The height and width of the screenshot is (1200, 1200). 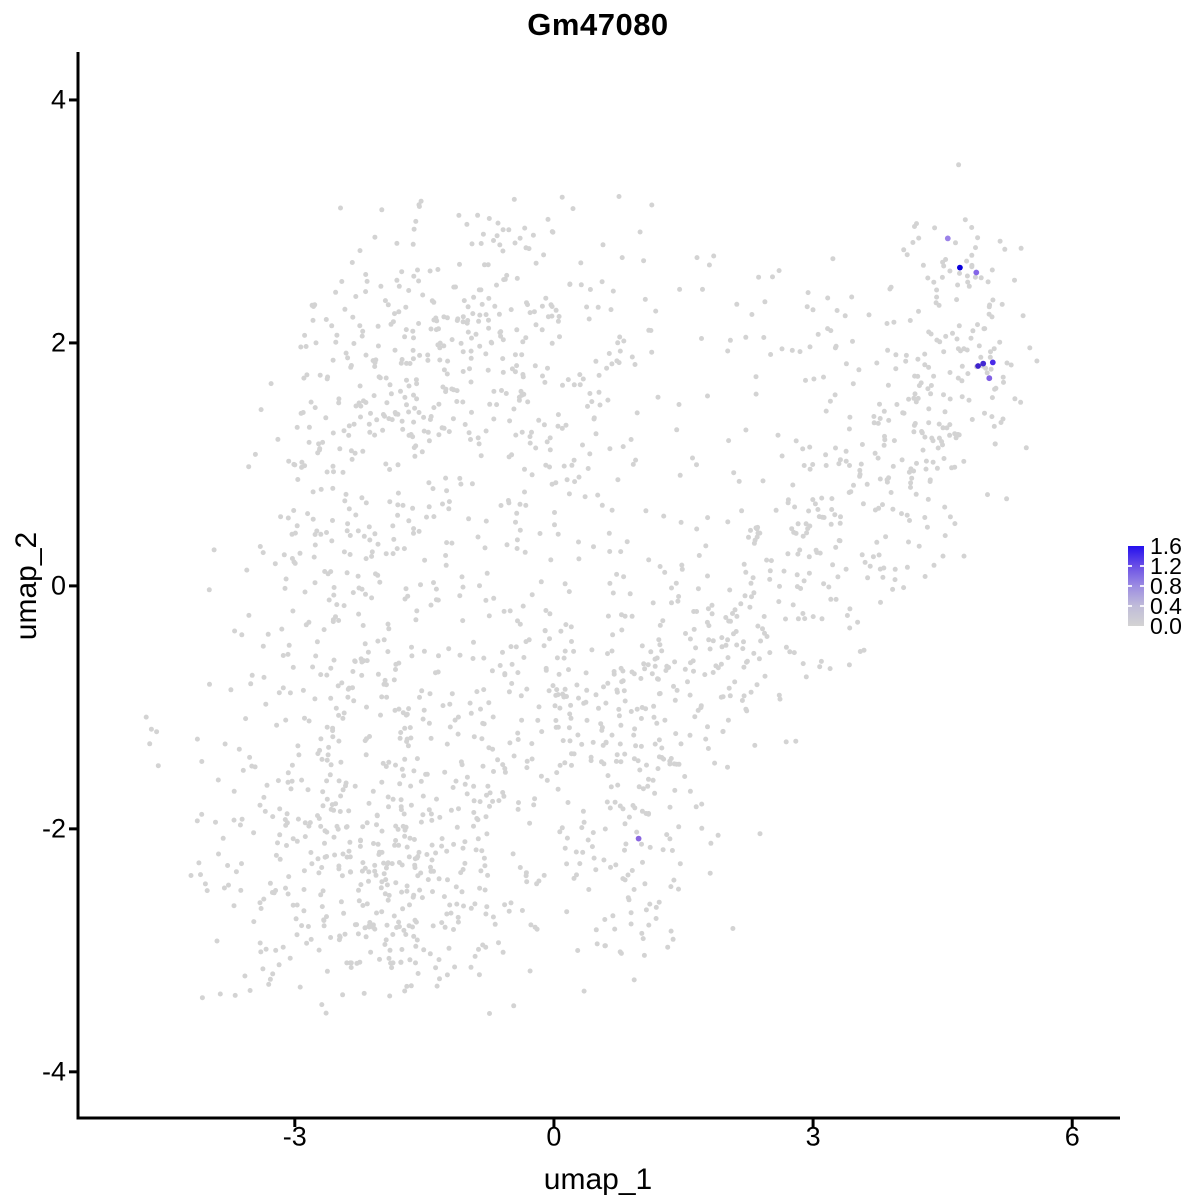 What do you see at coordinates (26, 586) in the screenshot?
I see `y-axis-title: umap_2` at bounding box center [26, 586].